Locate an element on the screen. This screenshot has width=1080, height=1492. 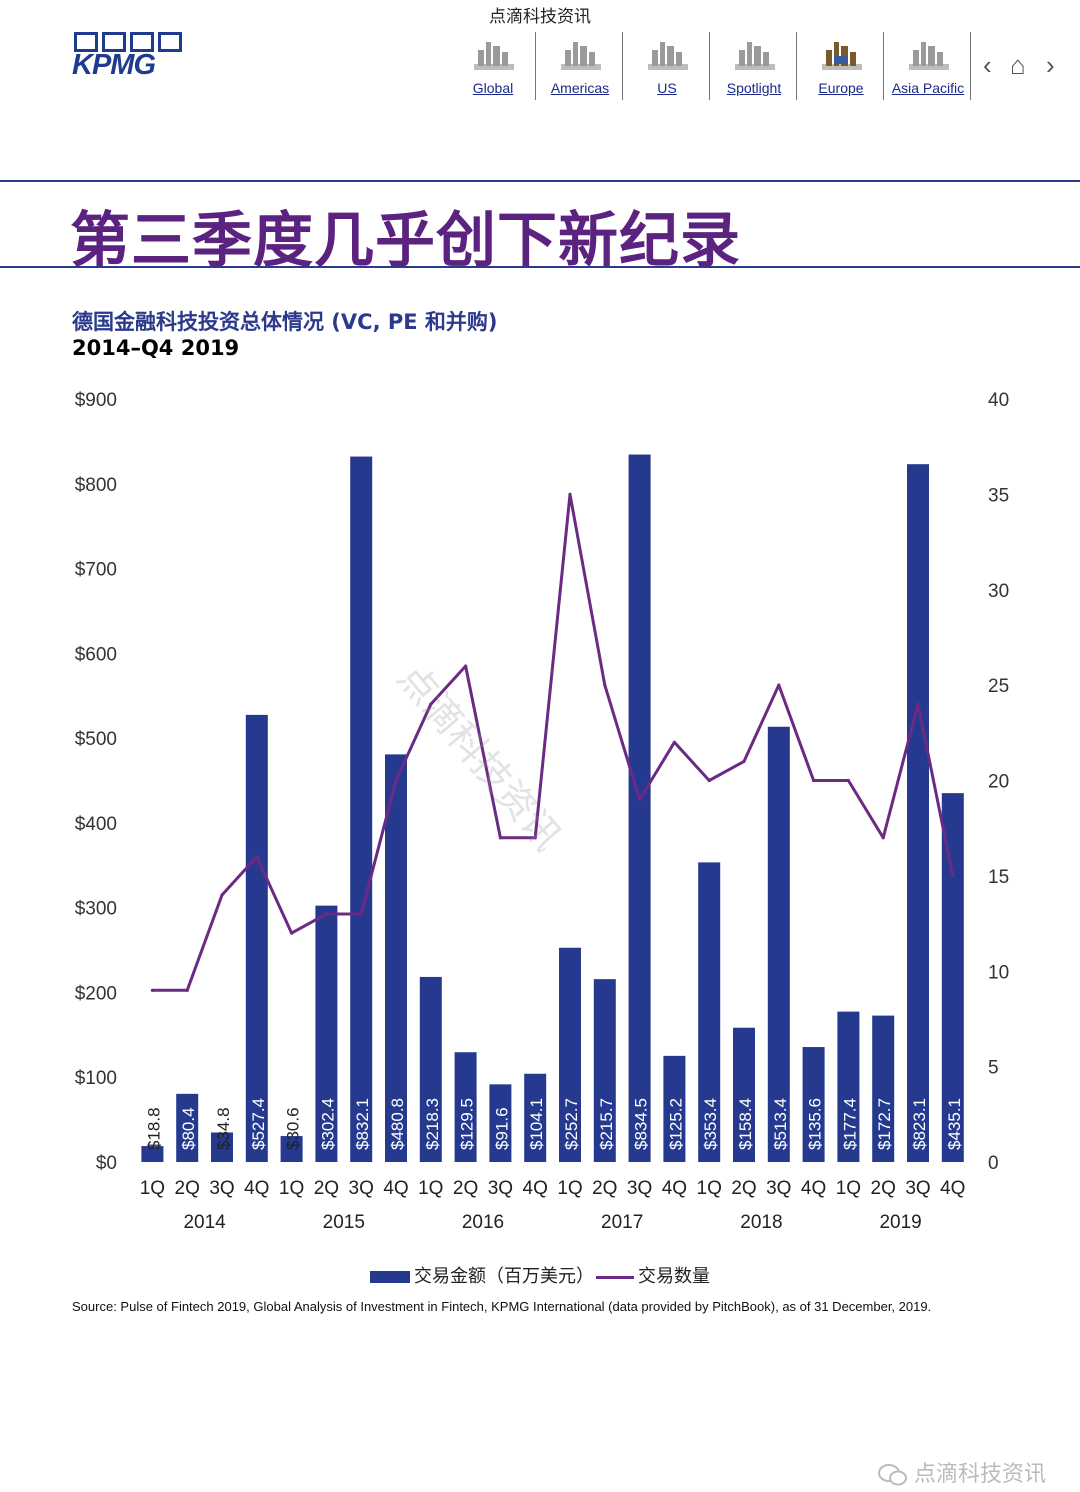
y-left-tick-label: $100 is located at coordinates (96, 1078).